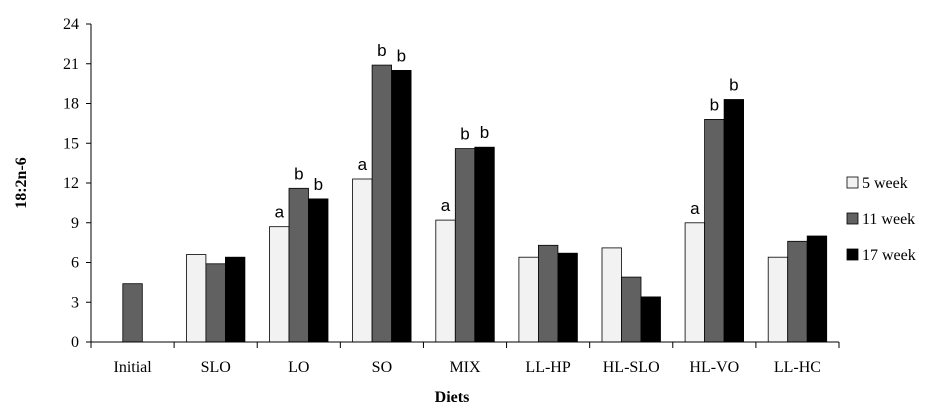 The width and height of the screenshot is (951, 414). I want to click on bar-mix-17-week, so click(484, 244).